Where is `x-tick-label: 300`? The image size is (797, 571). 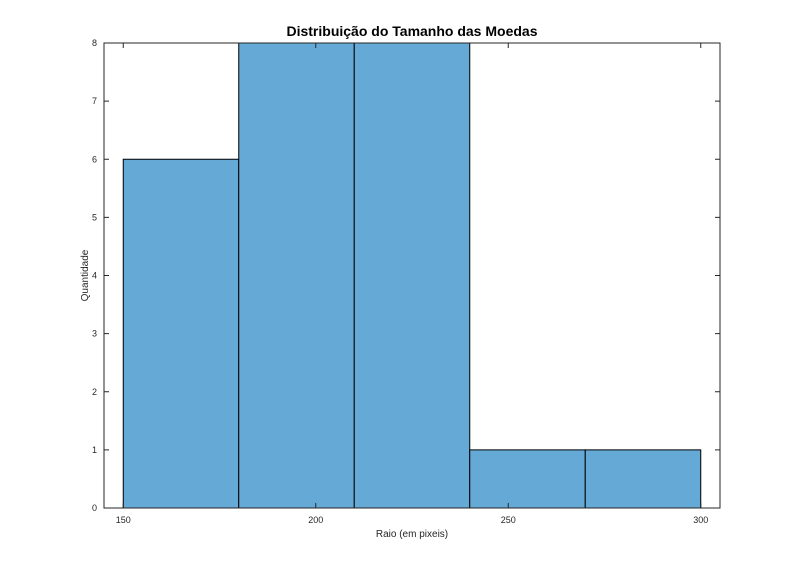
x-tick-label: 300 is located at coordinates (700, 520).